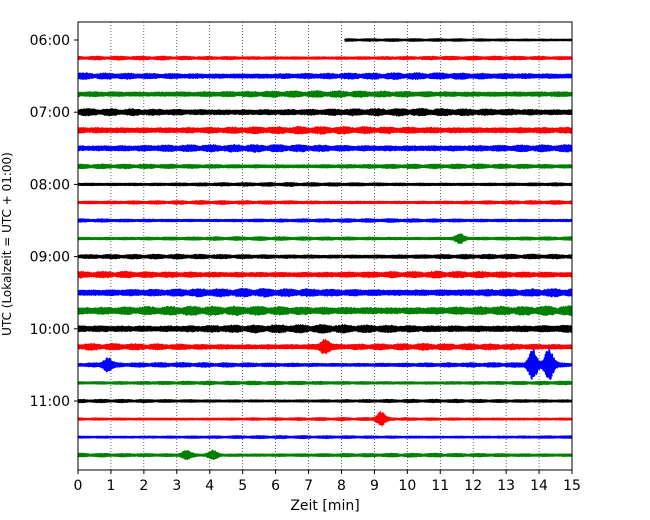 This screenshot has width=650, height=520. What do you see at coordinates (110, 486) in the screenshot?
I see `x-tick-label: 1` at bounding box center [110, 486].